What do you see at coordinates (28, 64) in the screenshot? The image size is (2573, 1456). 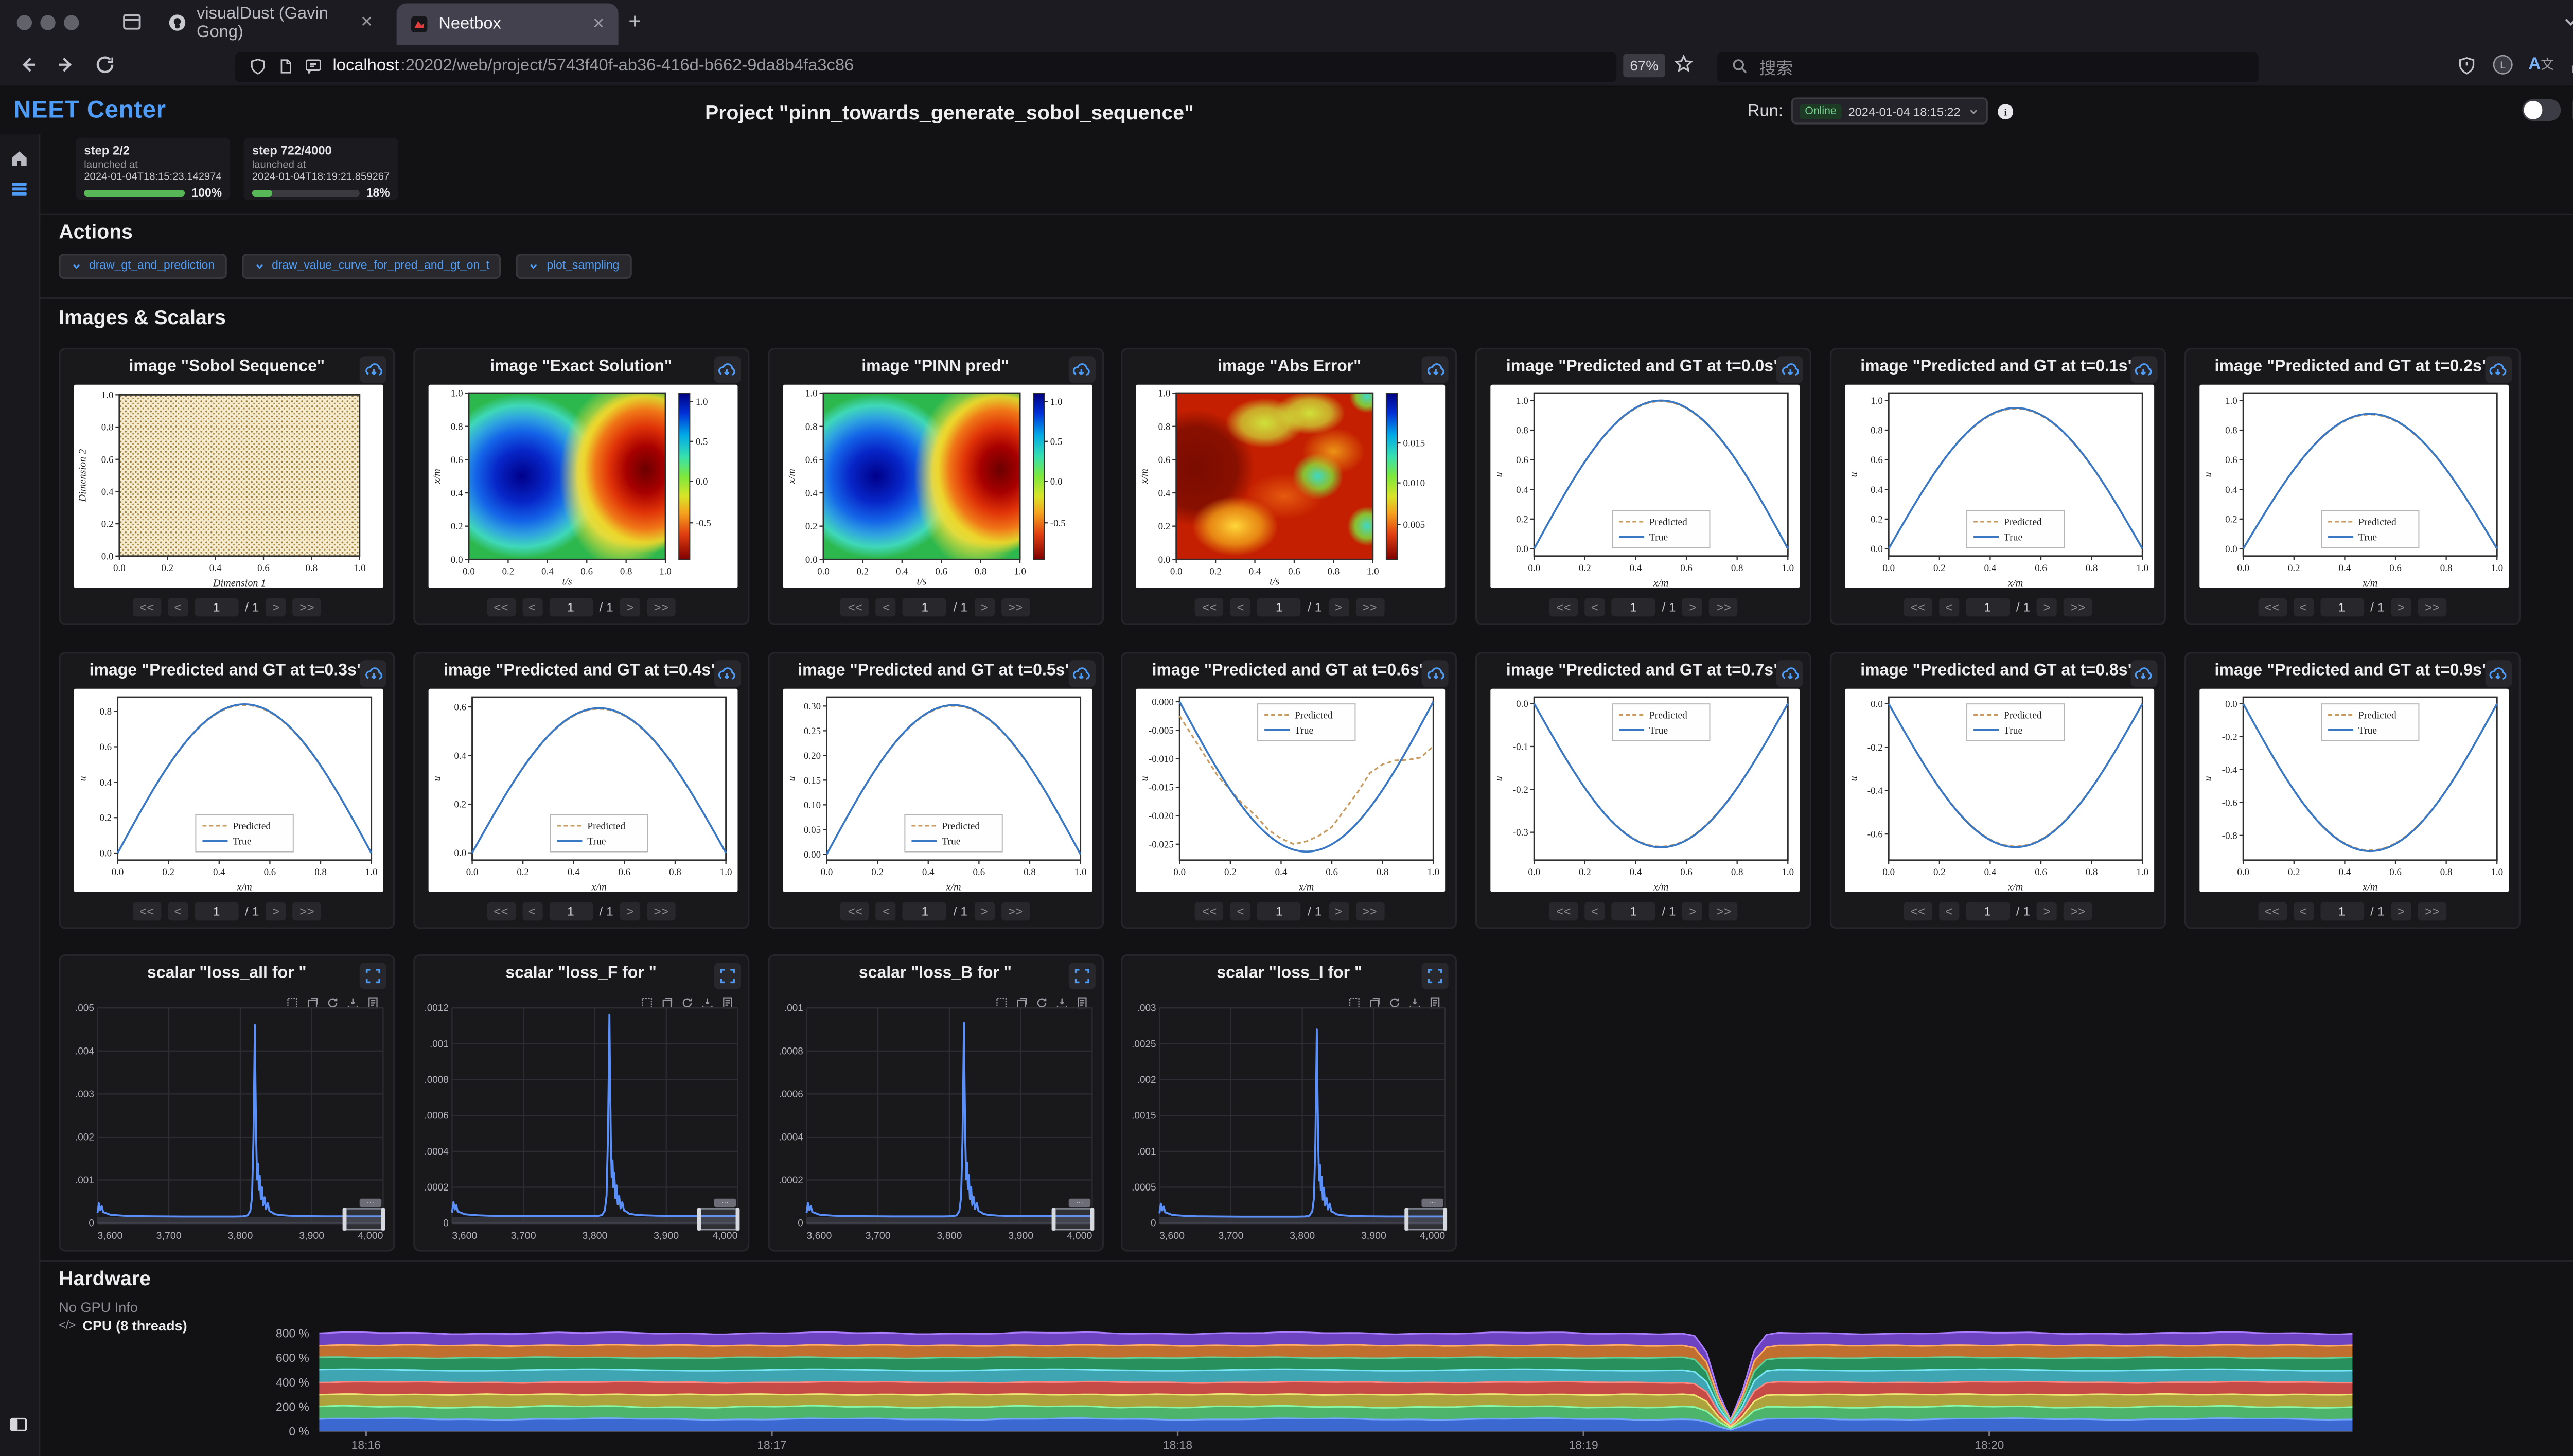 I see `back-icon` at bounding box center [28, 64].